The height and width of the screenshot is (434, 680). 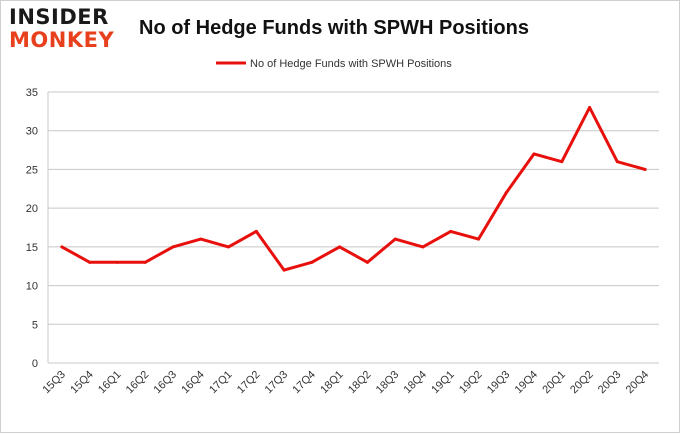 I want to click on logo-text-bottom: MONKEY, so click(x=62, y=40).